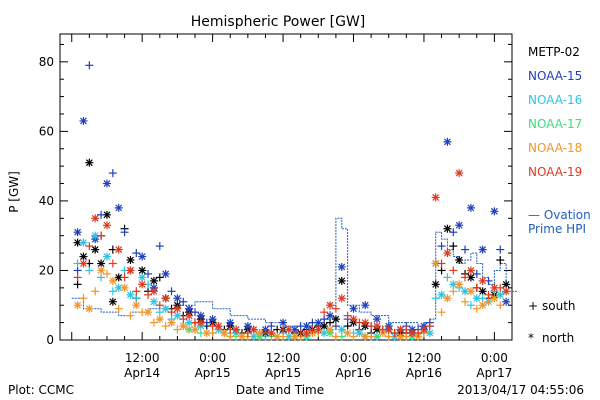 Image resolution: width=600 pixels, height=400 pixels. What do you see at coordinates (46, 131) in the screenshot?
I see `y-tick-label: 60` at bounding box center [46, 131].